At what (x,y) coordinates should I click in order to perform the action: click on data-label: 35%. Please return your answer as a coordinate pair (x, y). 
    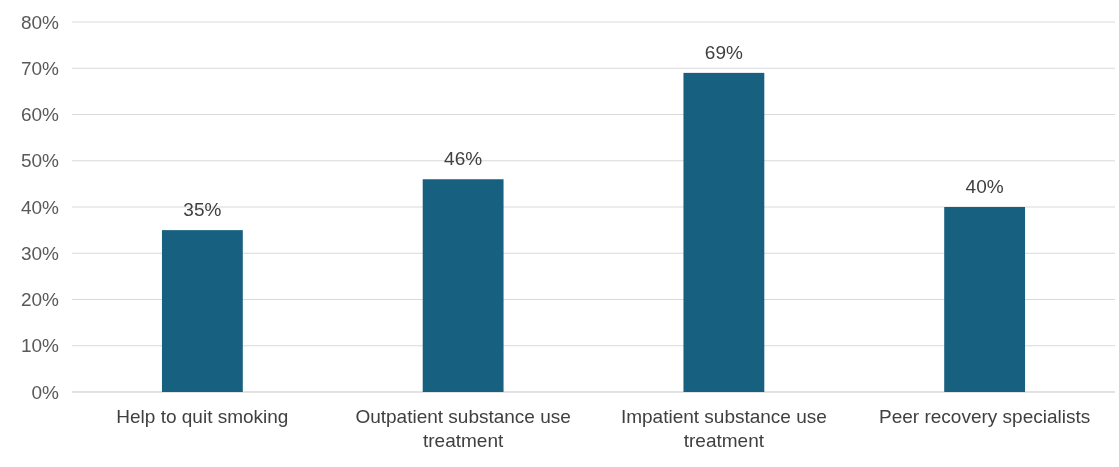
    Looking at the image, I should click on (202, 210).